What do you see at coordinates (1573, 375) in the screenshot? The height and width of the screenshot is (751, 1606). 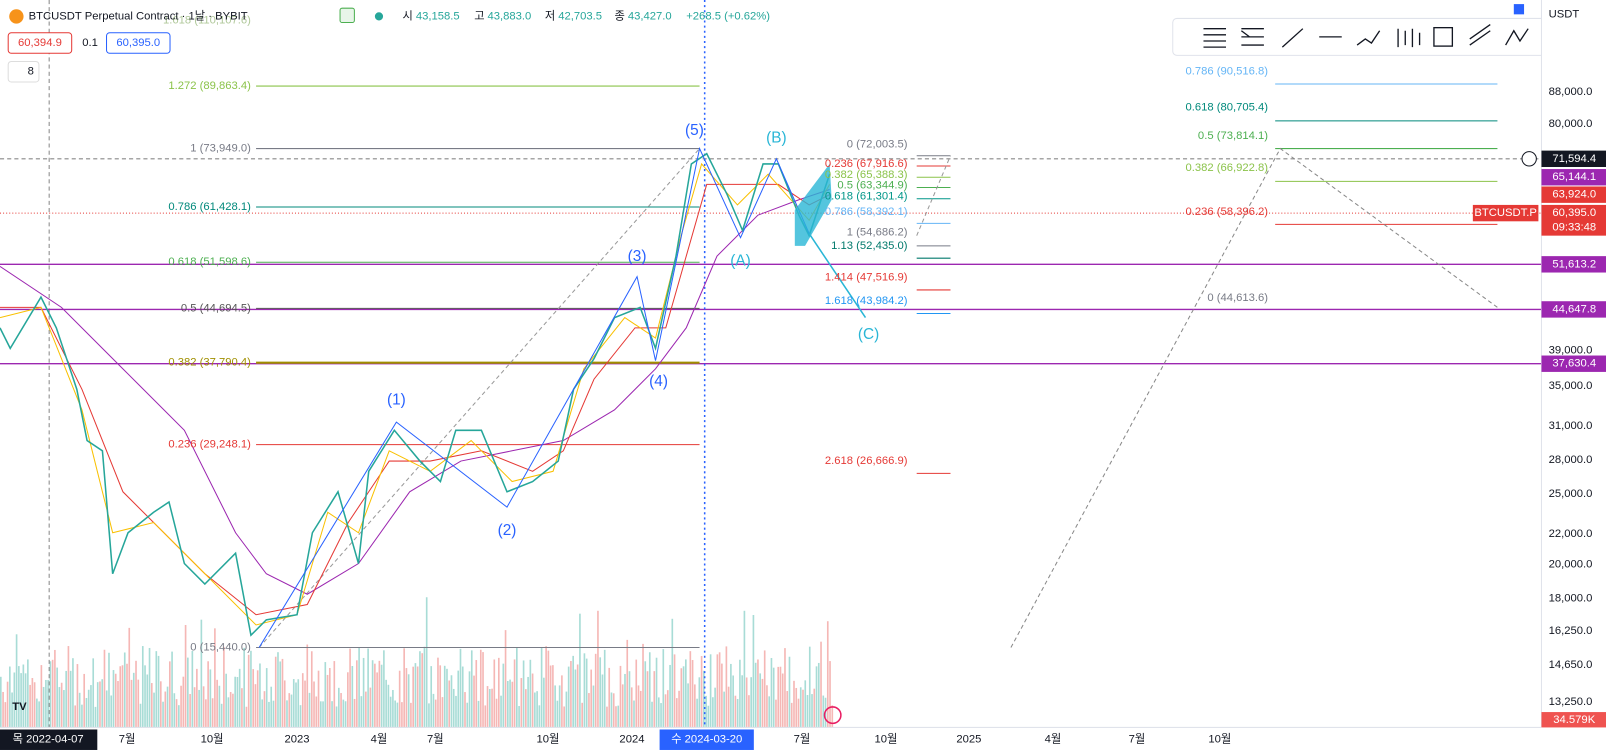 I see `price-axis` at bounding box center [1573, 375].